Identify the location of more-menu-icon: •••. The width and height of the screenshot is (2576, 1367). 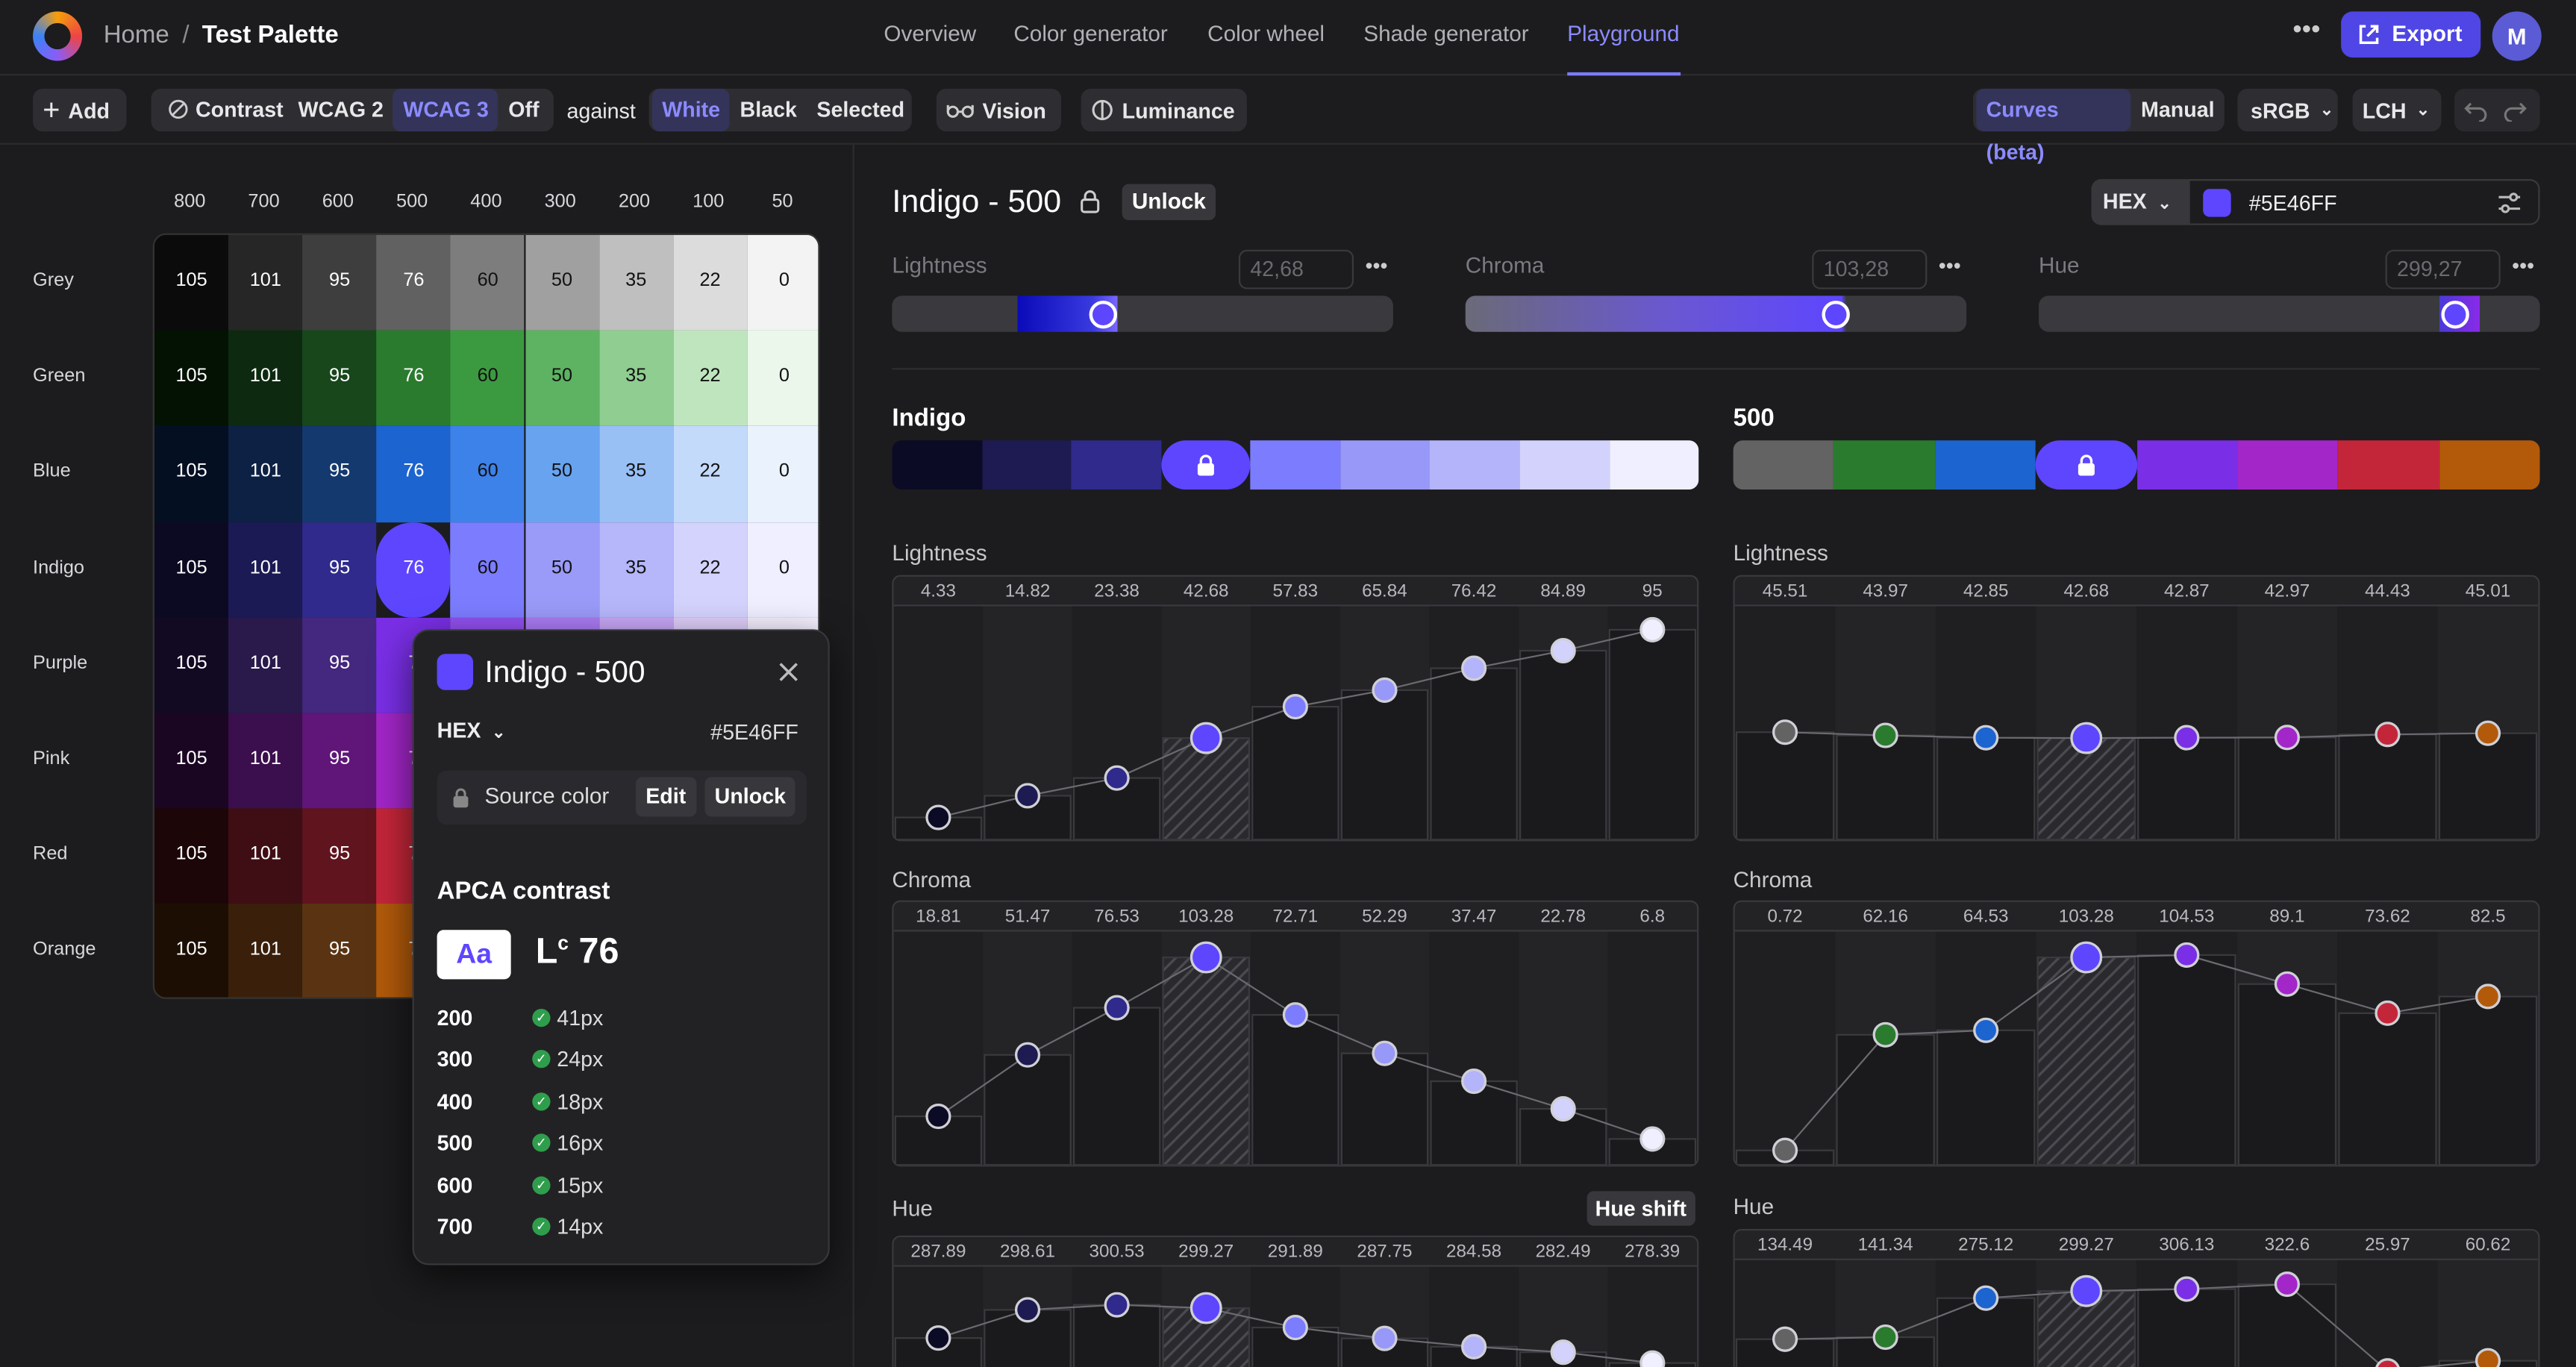
(2306, 31).